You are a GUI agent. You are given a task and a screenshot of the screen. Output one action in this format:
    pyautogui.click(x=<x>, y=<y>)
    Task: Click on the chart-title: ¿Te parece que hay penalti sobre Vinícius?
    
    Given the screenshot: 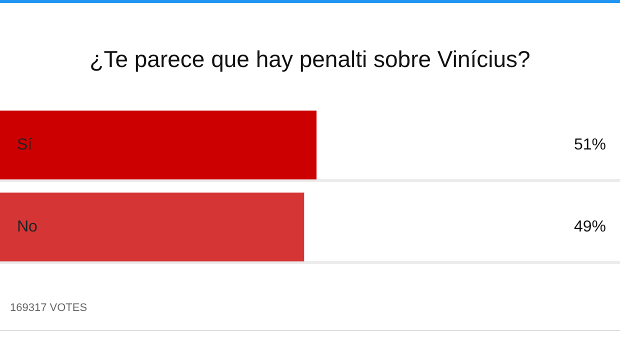 What is the action you would take?
    pyautogui.click(x=310, y=59)
    